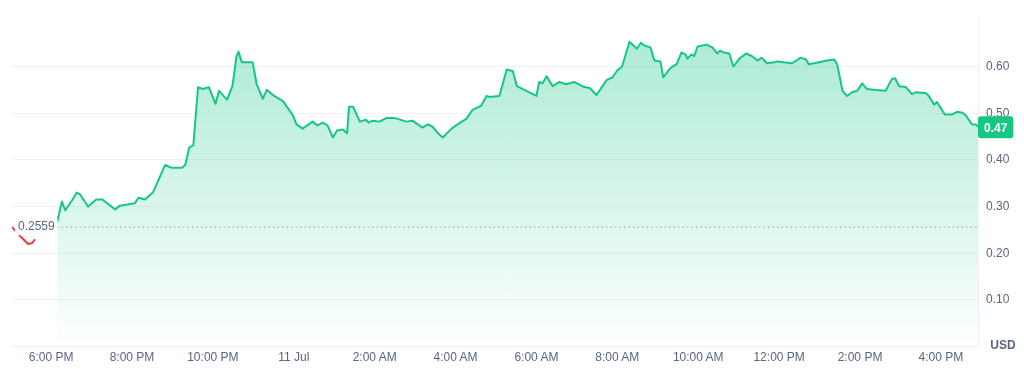  Describe the element at coordinates (998, 112) in the screenshot. I see `y-tick-label: 0.50` at that location.